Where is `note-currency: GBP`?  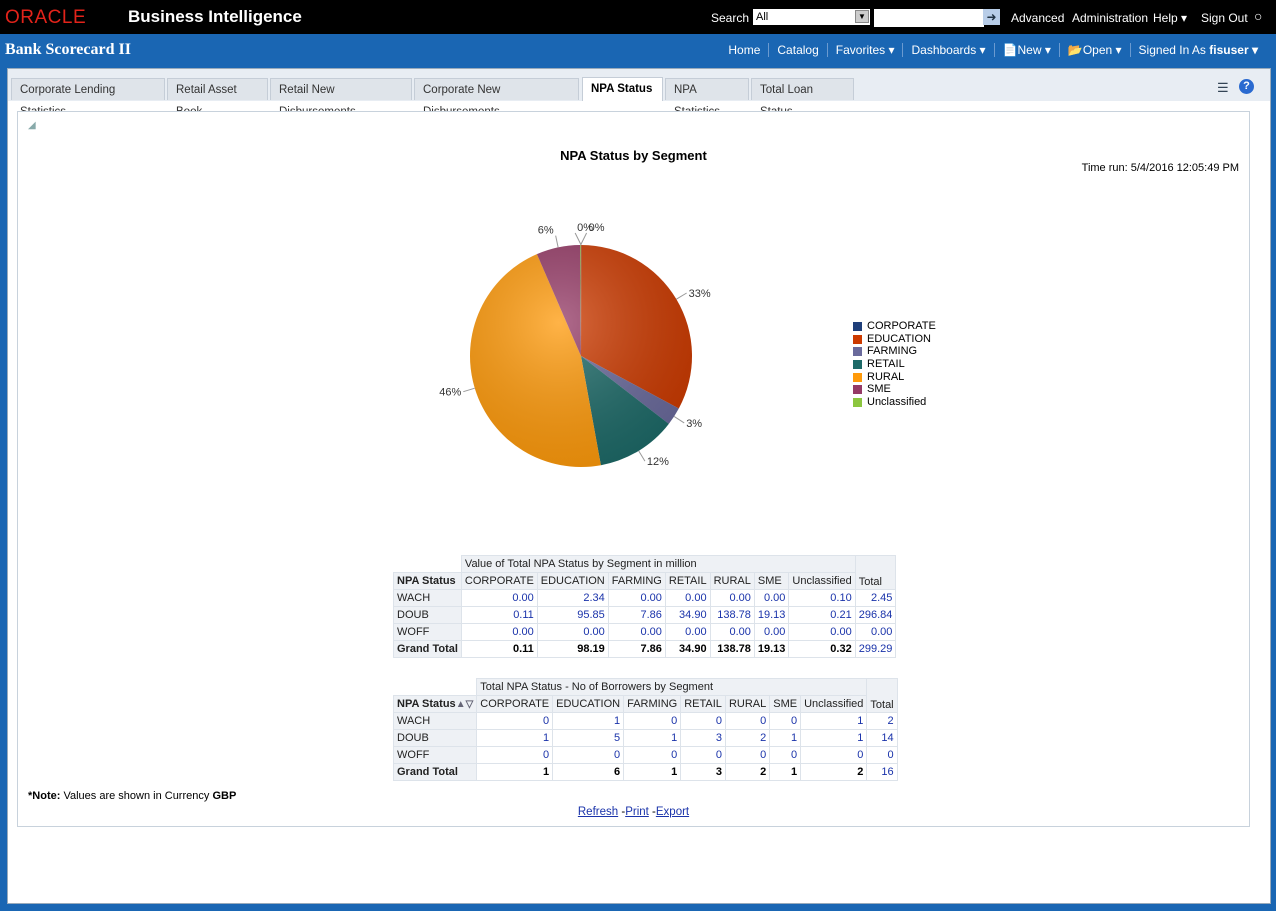 note-currency: GBP is located at coordinates (224, 796).